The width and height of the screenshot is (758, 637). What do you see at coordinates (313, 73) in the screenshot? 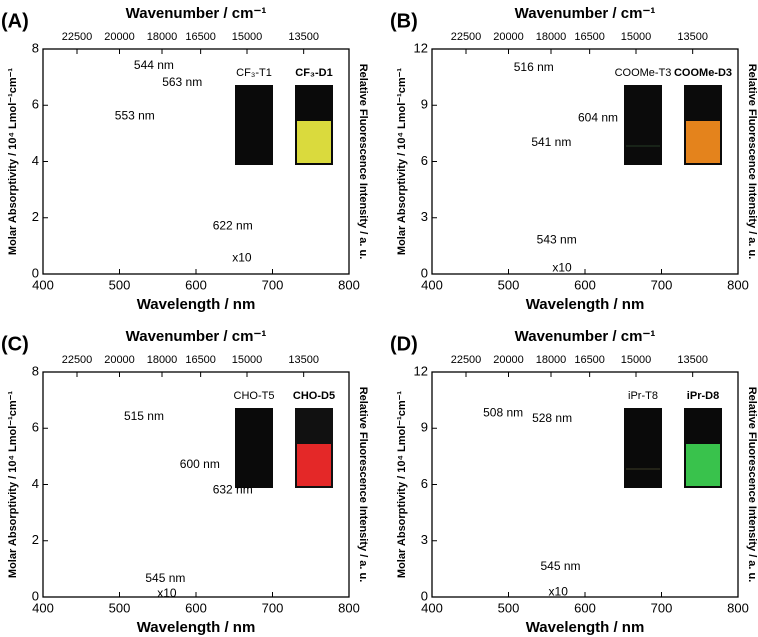
I see `photo-label: CF₃-D1` at bounding box center [313, 73].